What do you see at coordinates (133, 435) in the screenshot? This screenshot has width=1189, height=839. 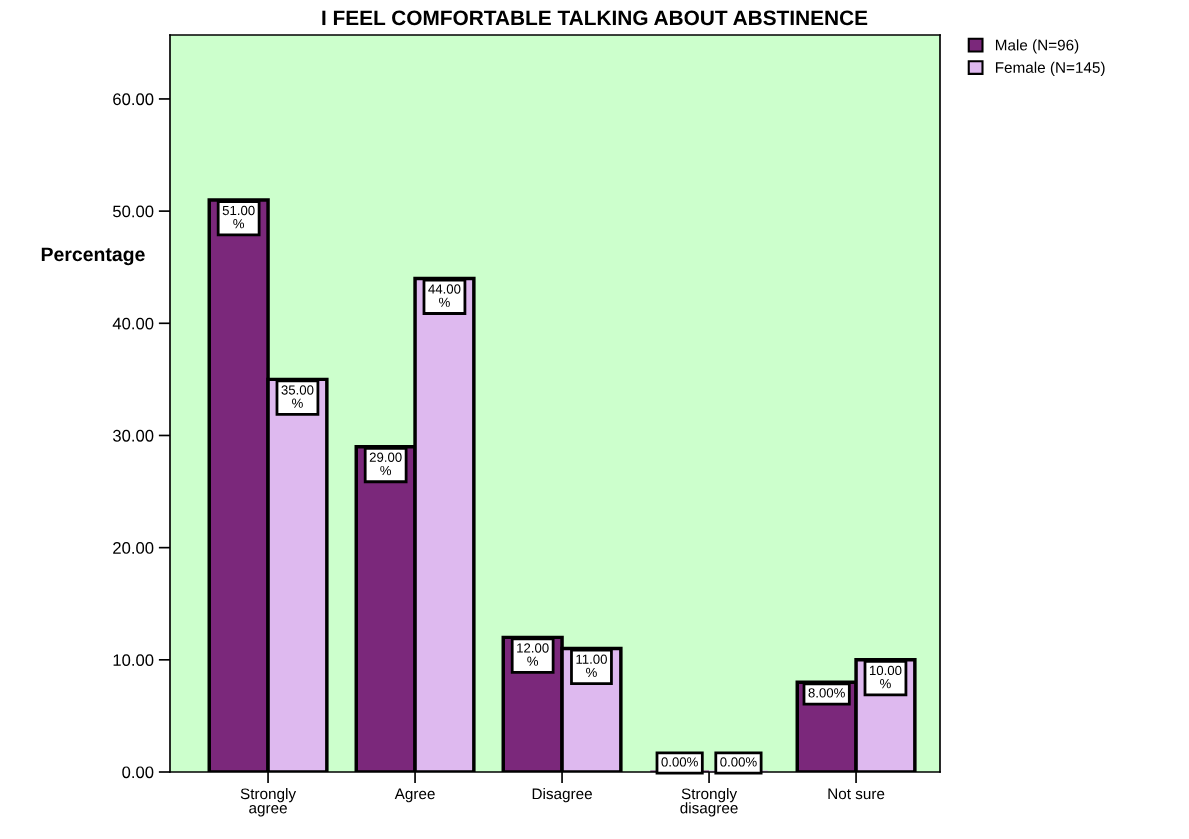 I see `y-tick-label: 30.00` at bounding box center [133, 435].